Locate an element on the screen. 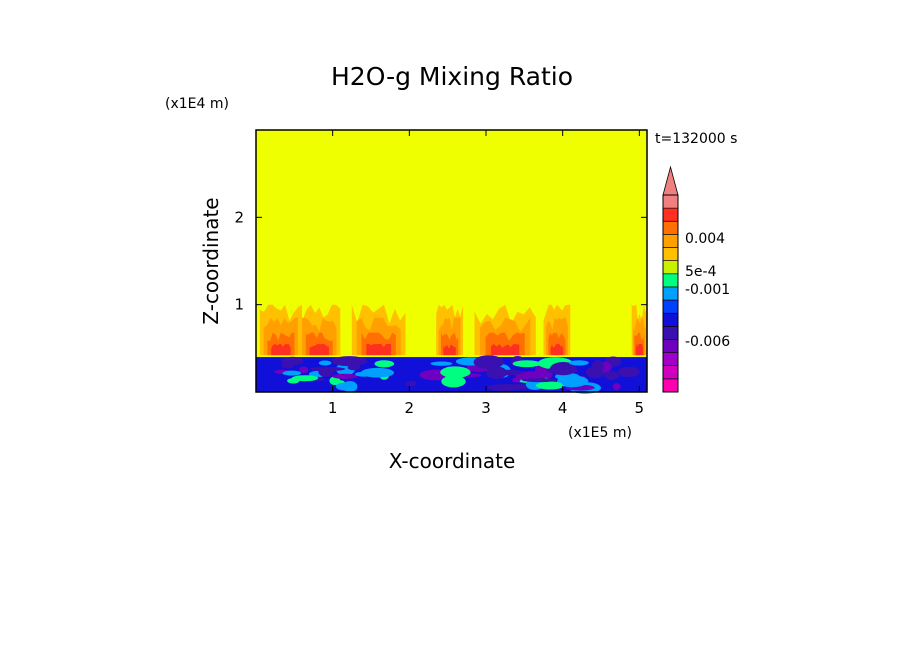 Image resolution: width=904 pixels, height=654 pixels. colorbar: 0.004 5e-4 -0.001 -0.006 is located at coordinates (696, 279).